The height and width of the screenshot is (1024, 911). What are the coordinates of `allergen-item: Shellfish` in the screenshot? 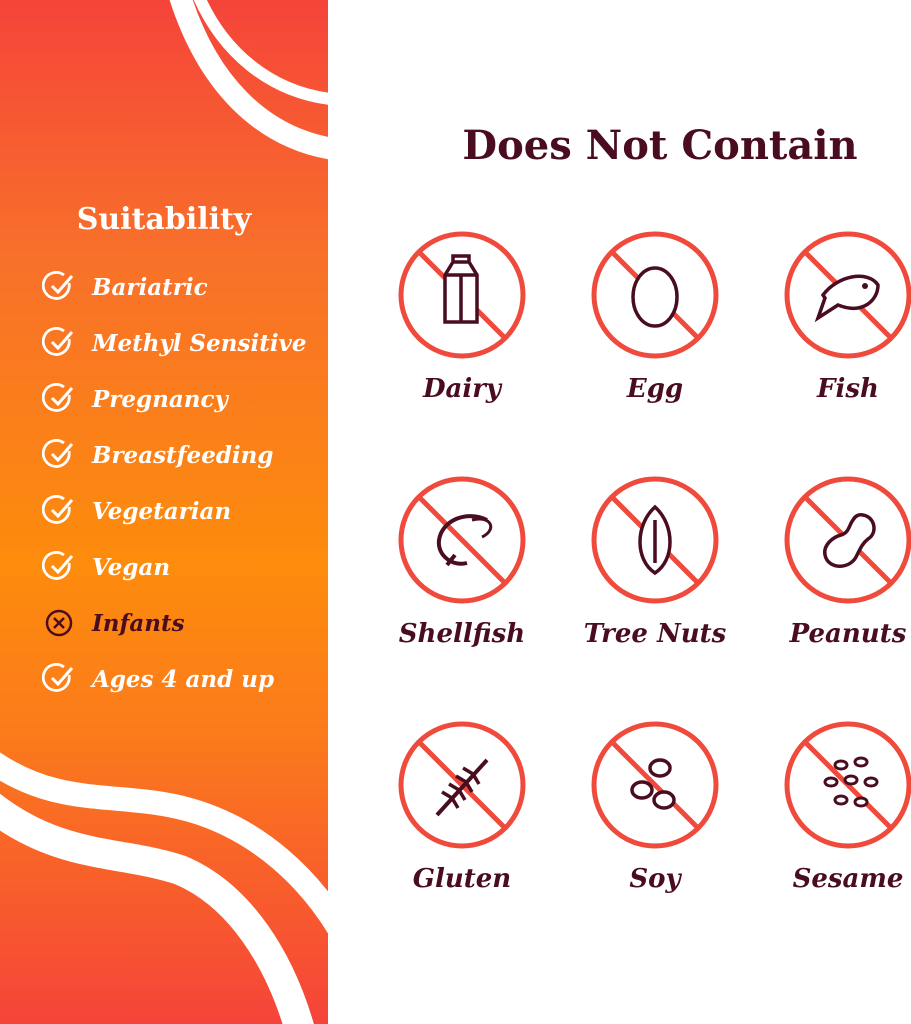 It's located at (462, 562).